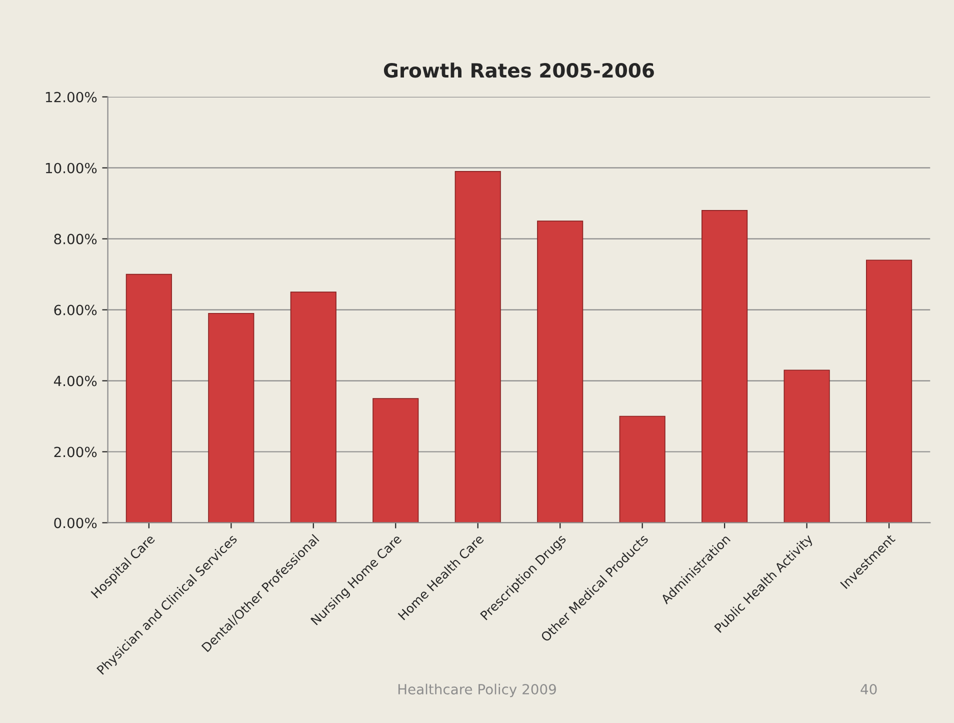 The image size is (954, 723). I want to click on y-tick-label: 12.00%, so click(71, 97).